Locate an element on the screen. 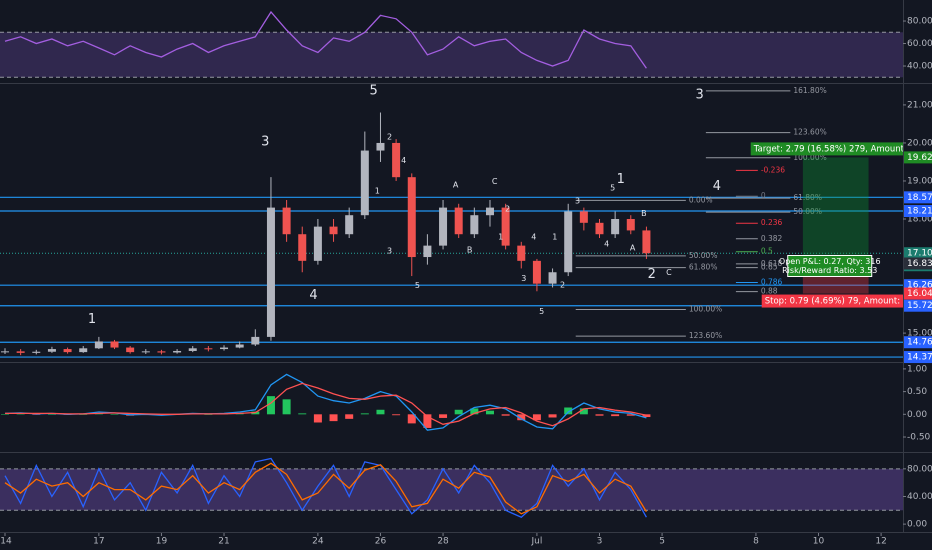  pnl-label: Open P&L: 0.27, Qty: 316 is located at coordinates (830, 261).